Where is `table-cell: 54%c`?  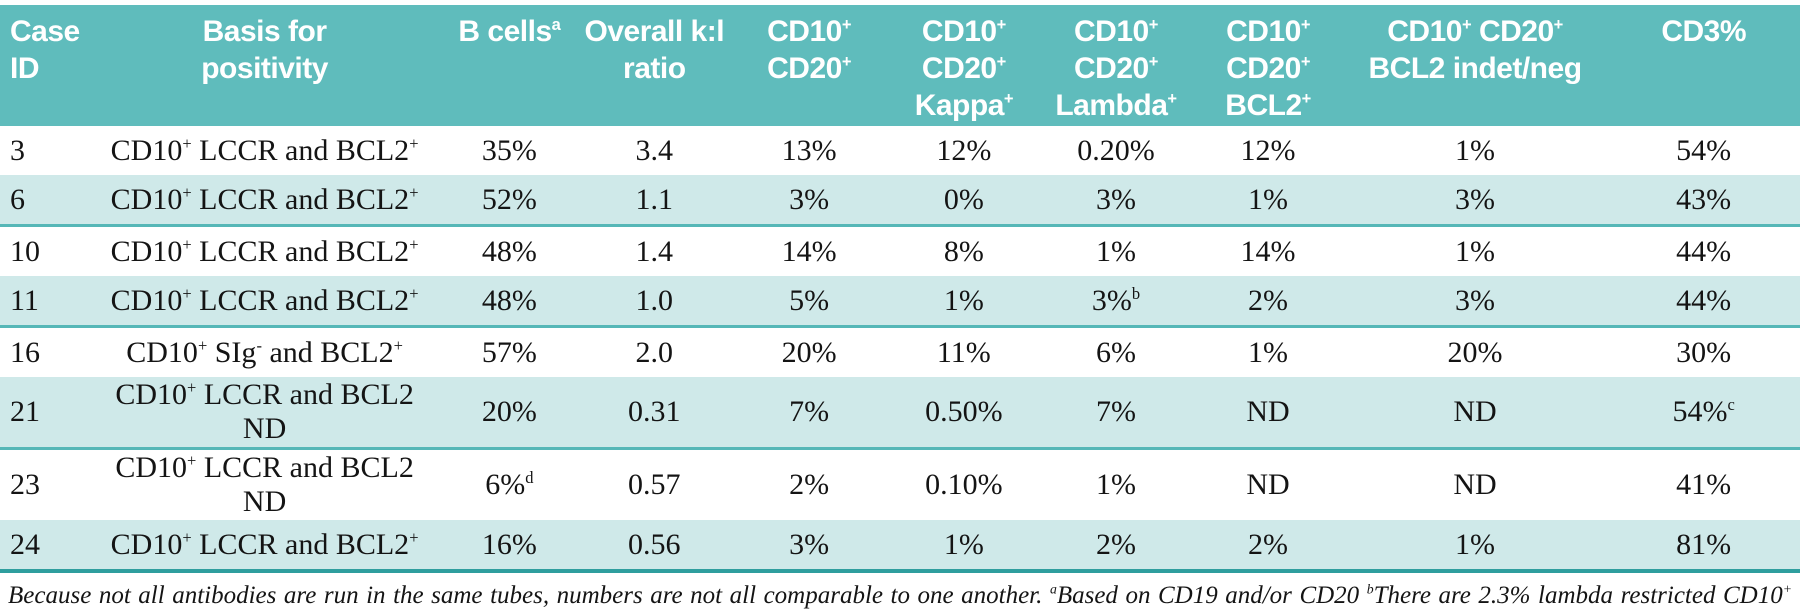
table-cell: 54%c is located at coordinates (1703, 413).